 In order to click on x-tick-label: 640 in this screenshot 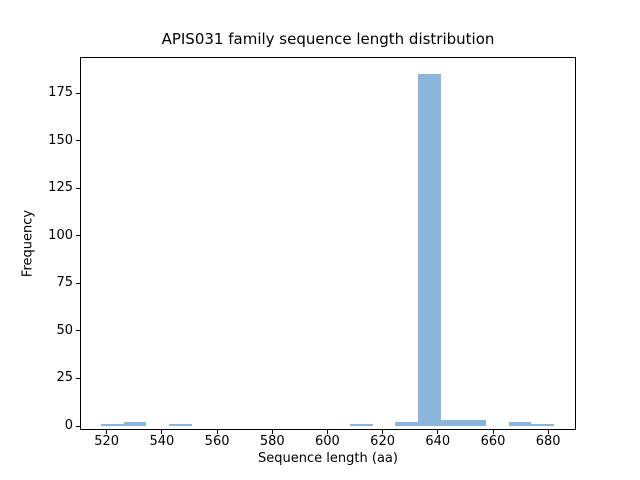, I will do `click(438, 441)`.